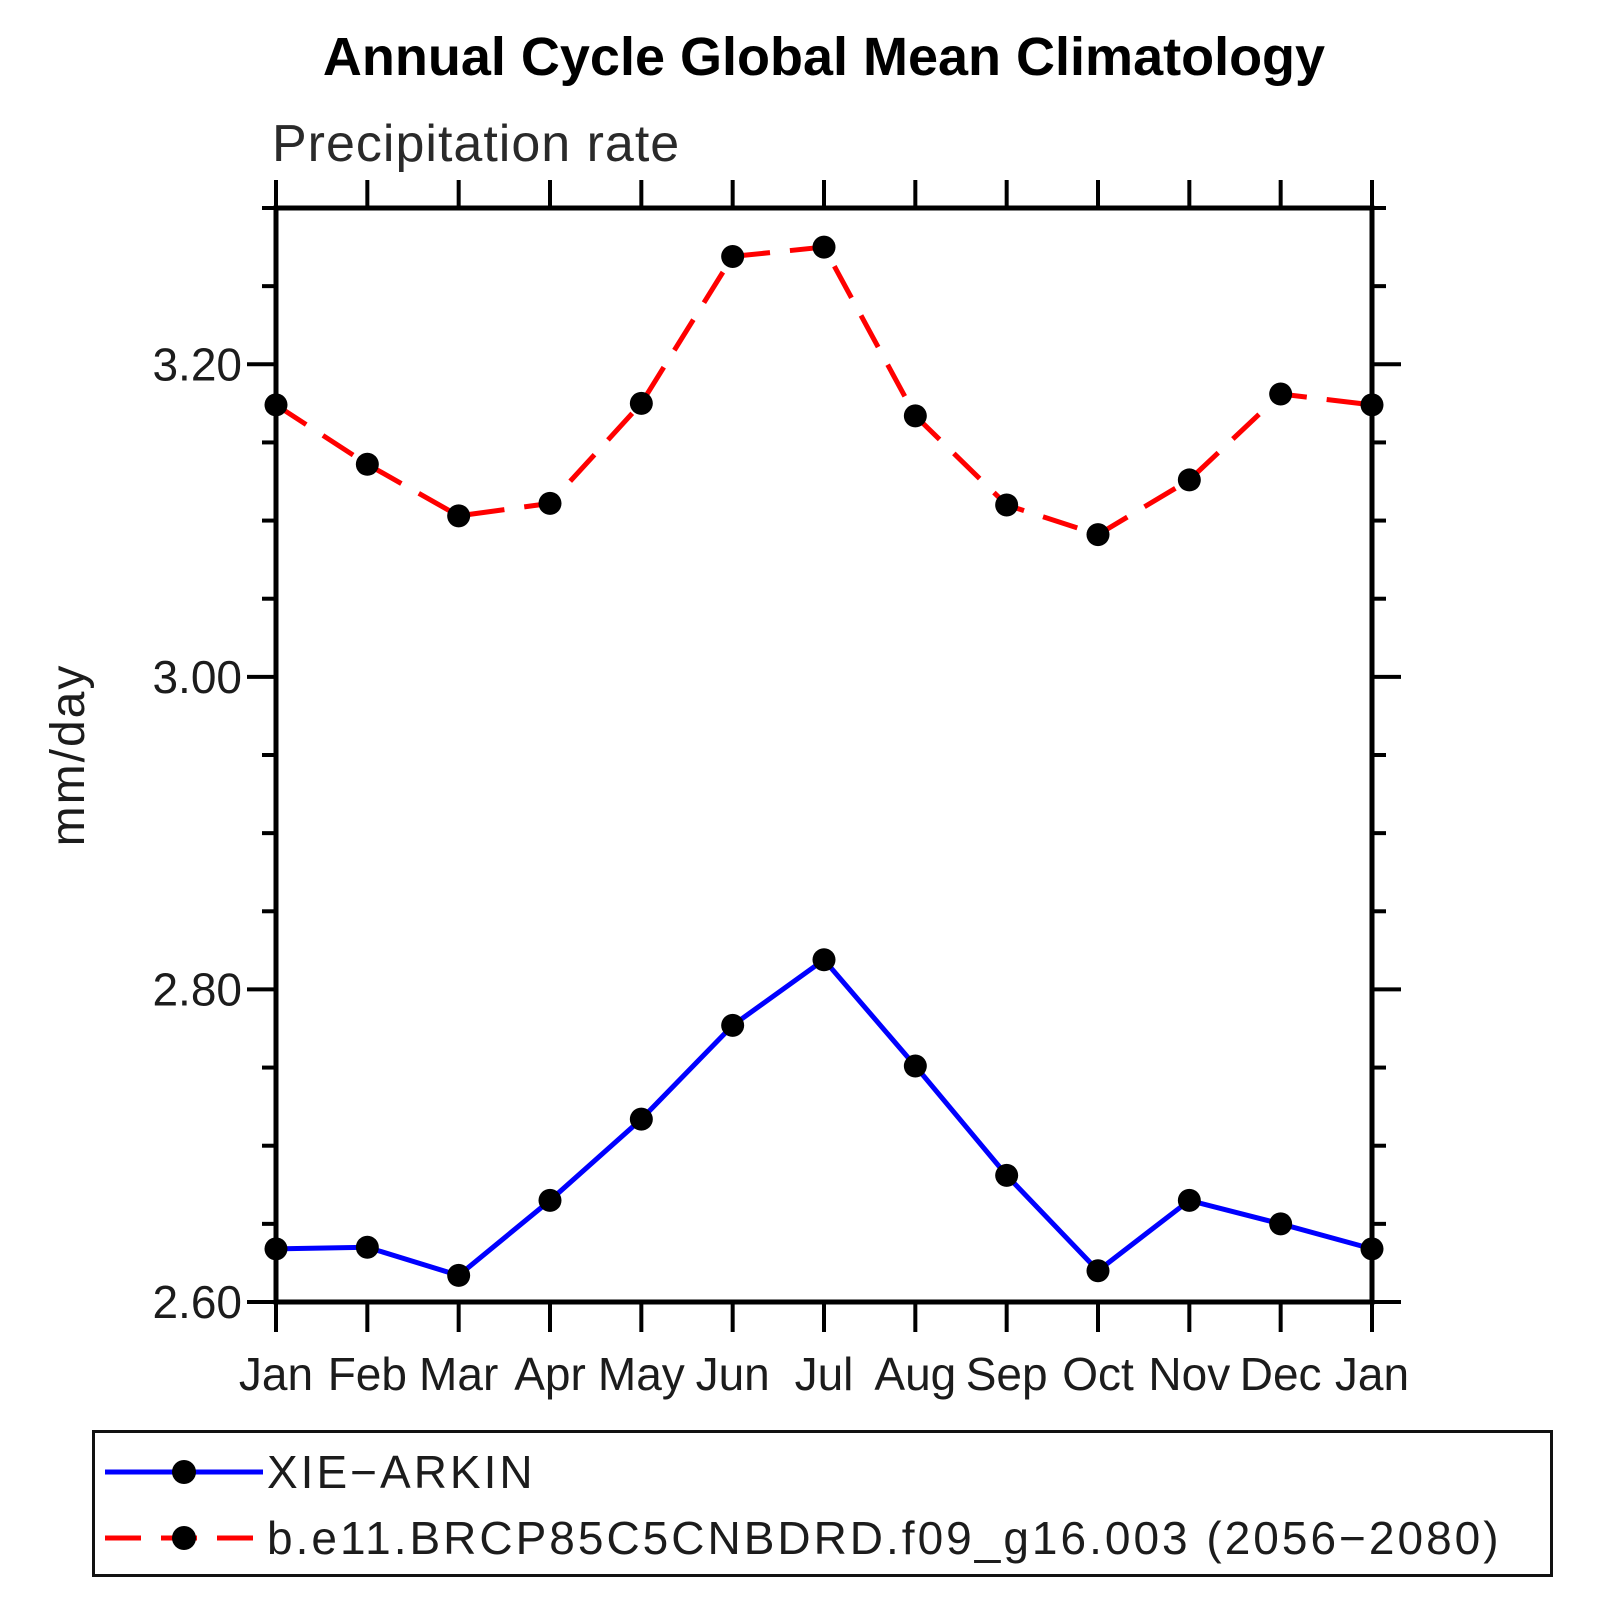 This screenshot has width=1613, height=1613. What do you see at coordinates (1007, 1374) in the screenshot?
I see `x-tick-label: Sep` at bounding box center [1007, 1374].